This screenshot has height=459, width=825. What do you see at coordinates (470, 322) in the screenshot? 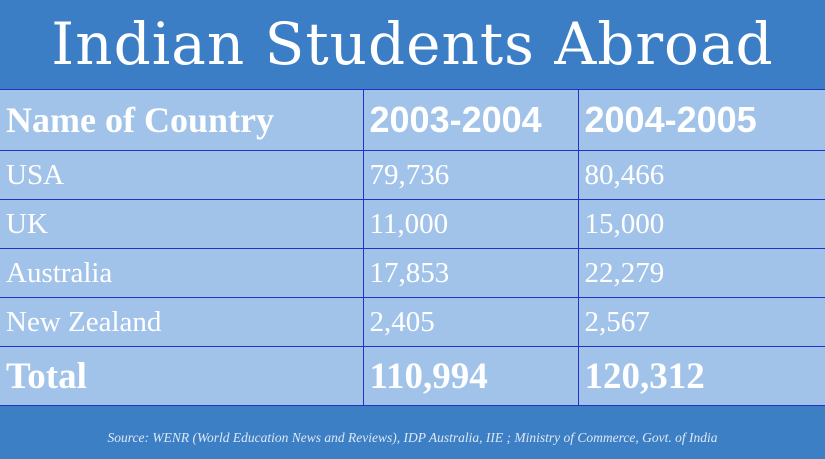
I see `data-row-cell: 2,405` at bounding box center [470, 322].